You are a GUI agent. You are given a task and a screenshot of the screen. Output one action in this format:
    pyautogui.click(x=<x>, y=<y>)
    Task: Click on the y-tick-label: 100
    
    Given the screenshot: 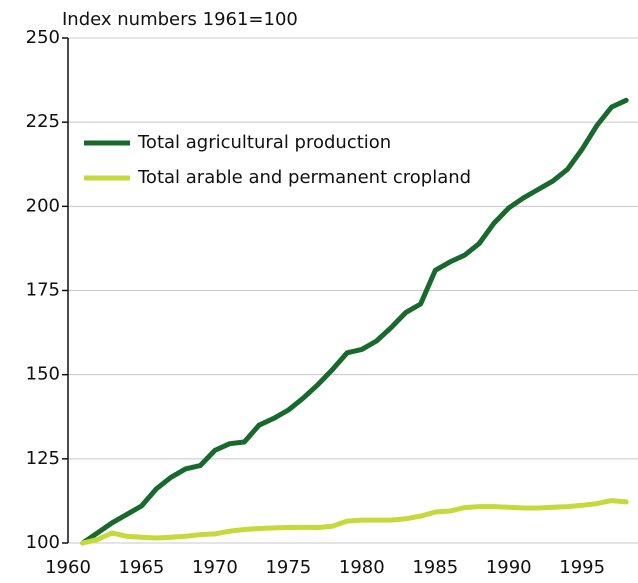 What is the action you would take?
    pyautogui.click(x=43, y=542)
    